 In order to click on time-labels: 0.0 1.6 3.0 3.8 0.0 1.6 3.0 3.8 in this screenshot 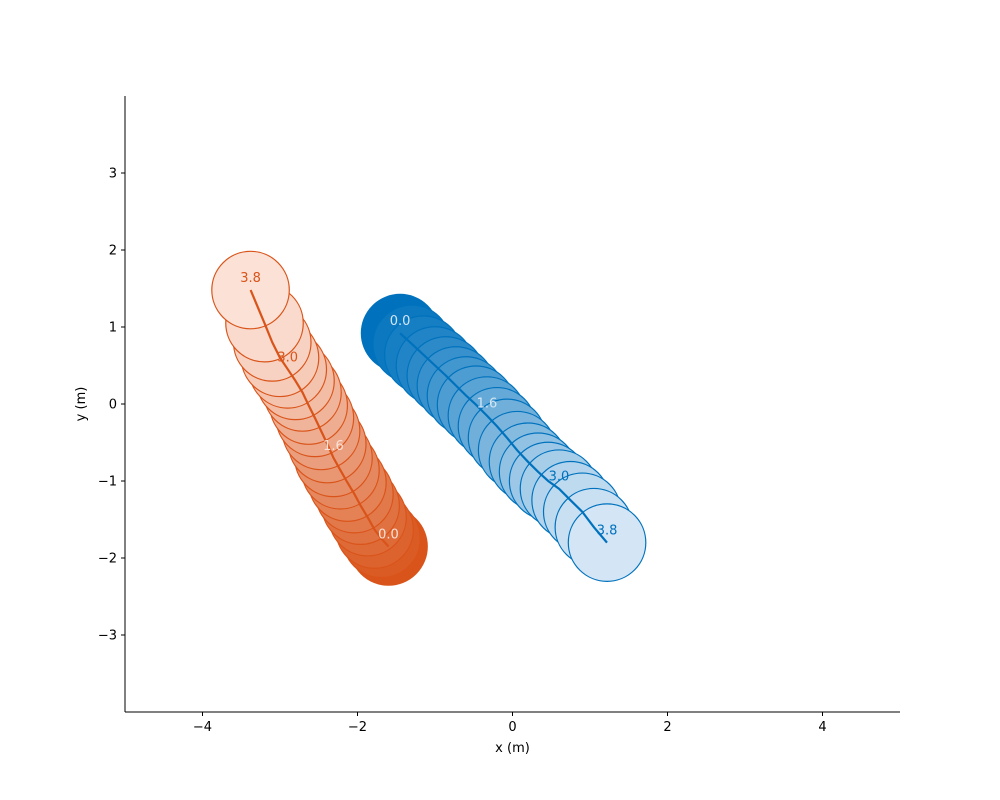, I will do `click(428, 406)`.